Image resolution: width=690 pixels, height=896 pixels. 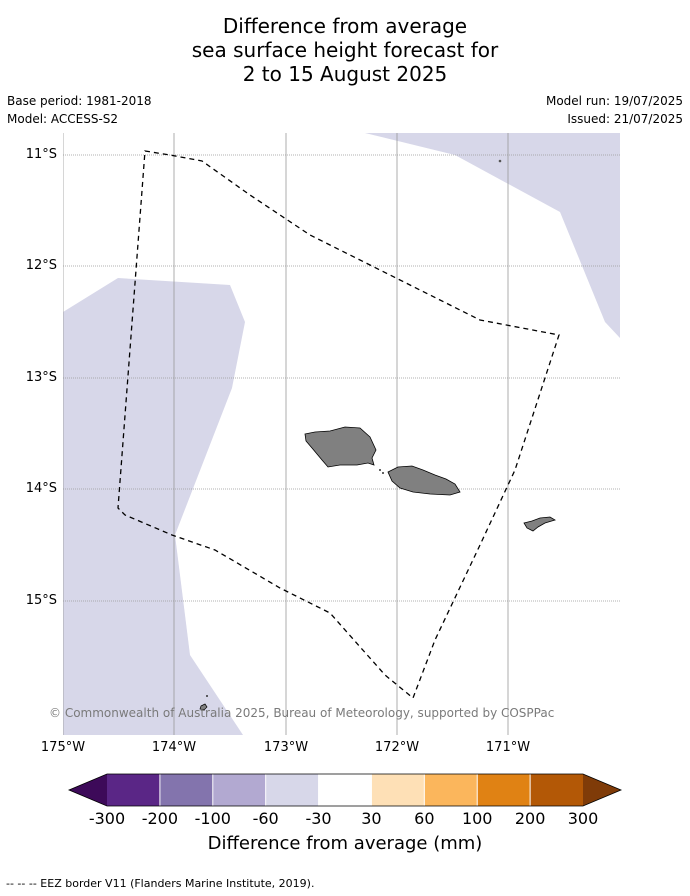 I want to click on model-name: Model: ACCESS-S2, so click(x=63, y=119).